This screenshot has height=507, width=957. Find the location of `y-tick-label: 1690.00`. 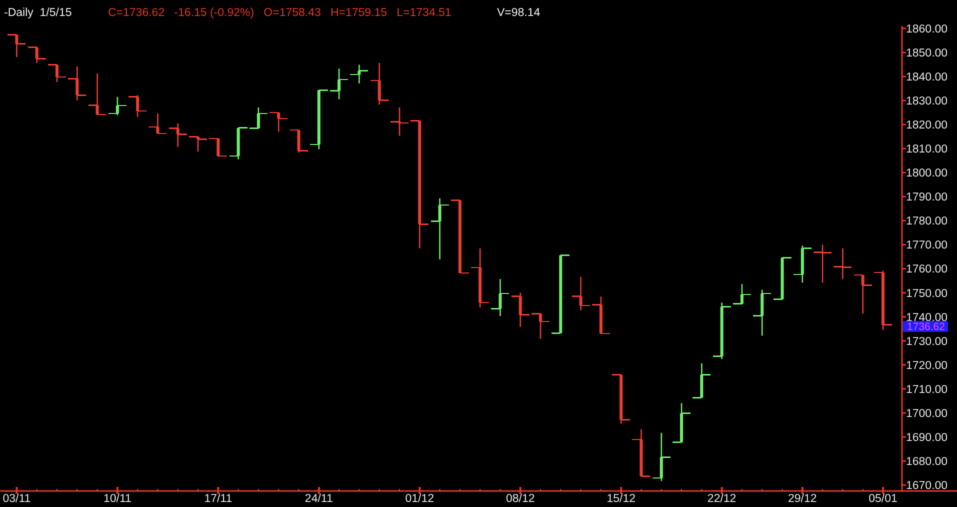

y-tick-label: 1690.00 is located at coordinates (927, 438).